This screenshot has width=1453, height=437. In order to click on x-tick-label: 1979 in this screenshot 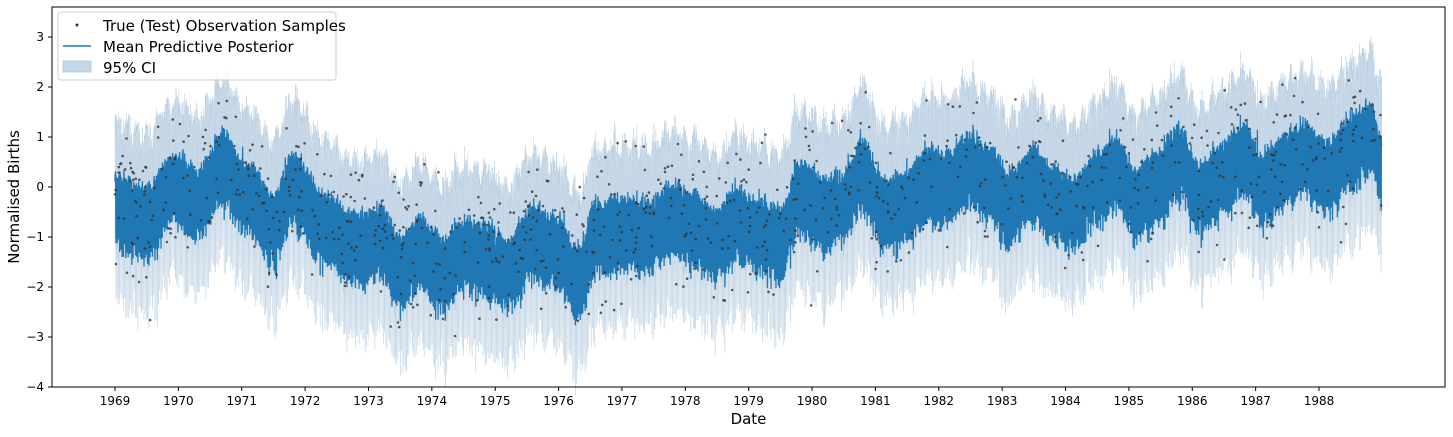, I will do `click(748, 401)`.